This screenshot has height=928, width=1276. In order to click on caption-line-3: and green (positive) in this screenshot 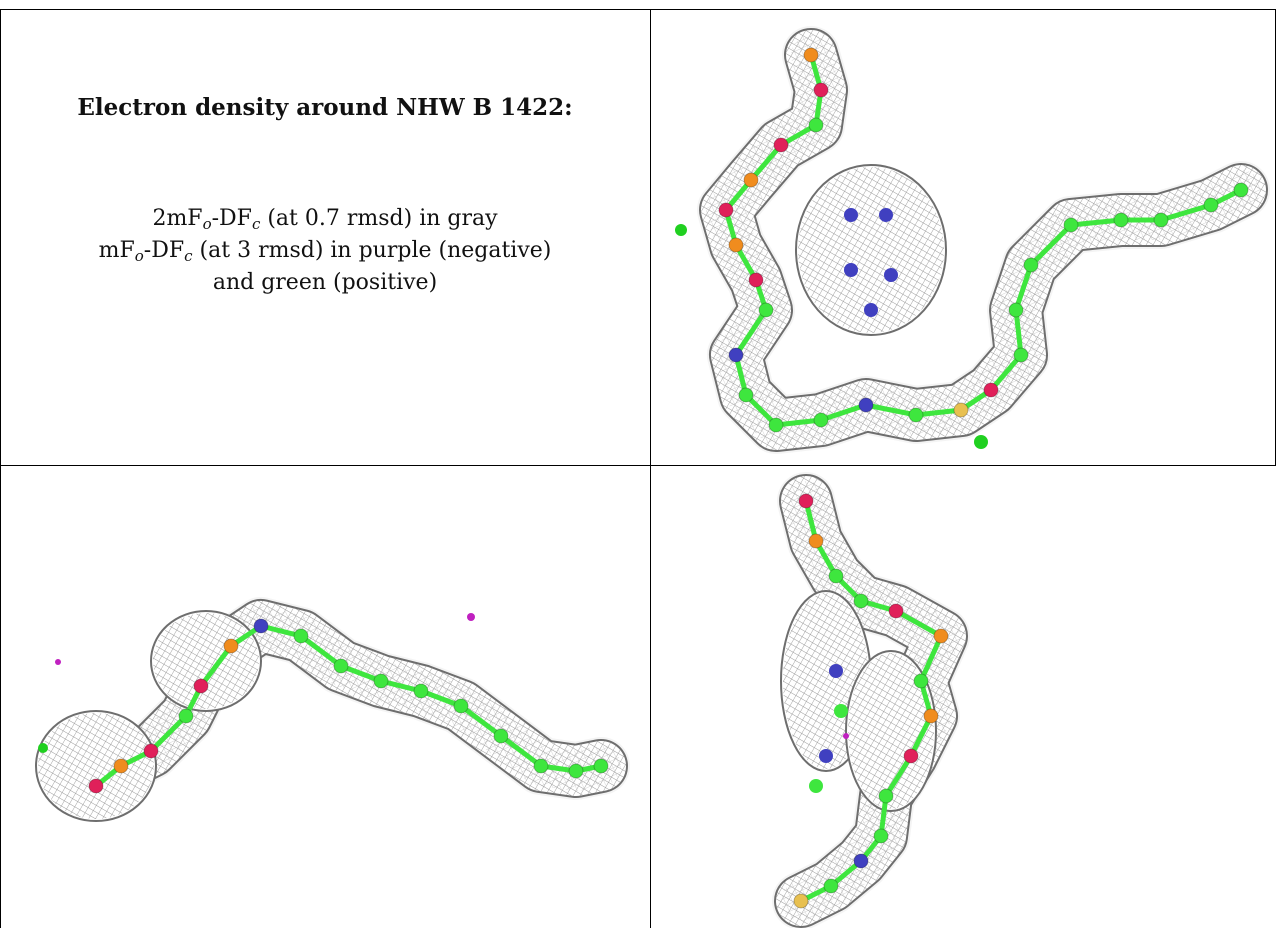, I will do `click(325, 282)`.